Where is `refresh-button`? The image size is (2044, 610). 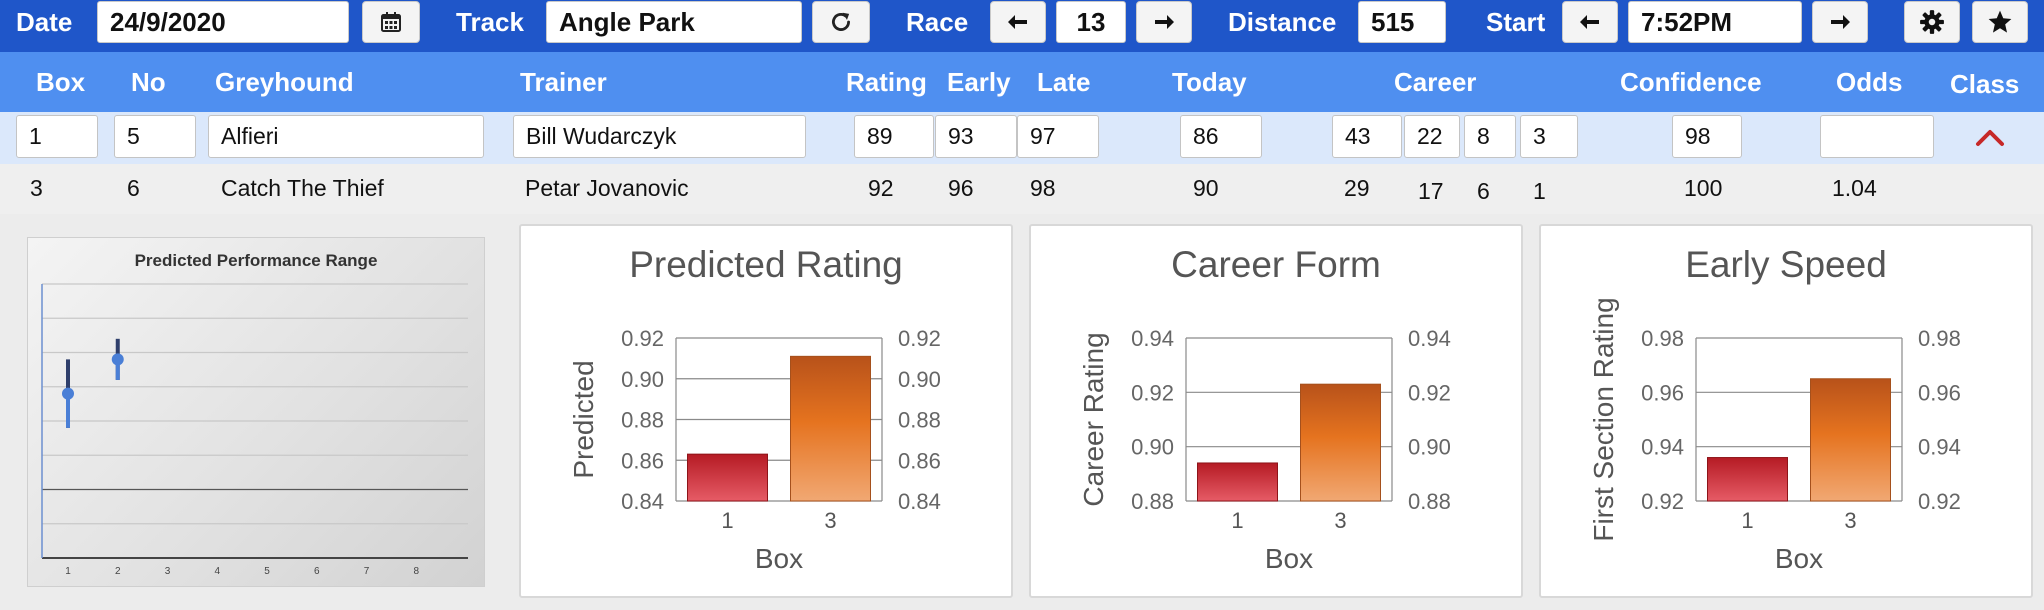 refresh-button is located at coordinates (841, 22).